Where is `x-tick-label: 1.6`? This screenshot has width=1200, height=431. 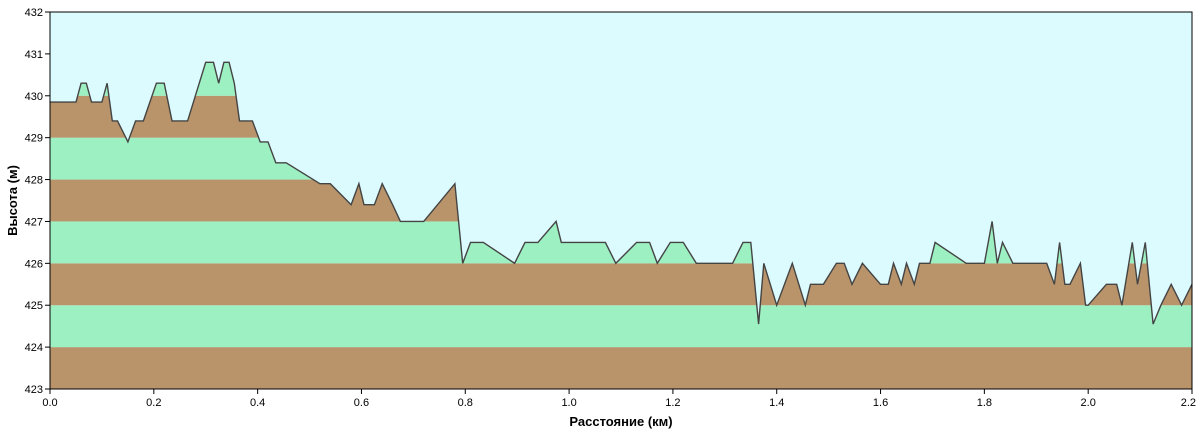 x-tick-label: 1.6 is located at coordinates (880, 403).